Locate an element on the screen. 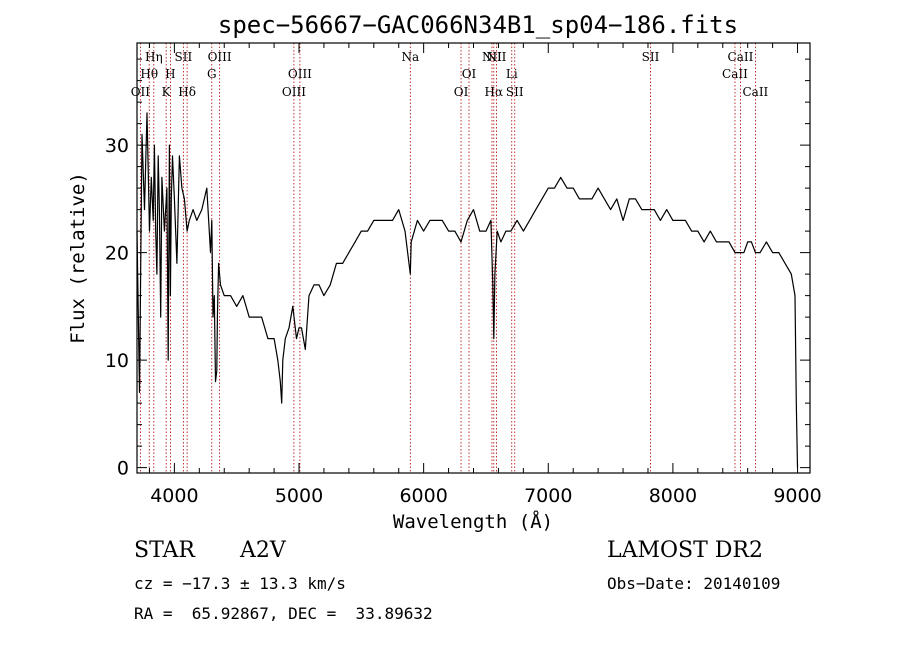 Image resolution: width=900 pixels, height=649 pixels. y-tick-label: 30 is located at coordinates (117, 146).